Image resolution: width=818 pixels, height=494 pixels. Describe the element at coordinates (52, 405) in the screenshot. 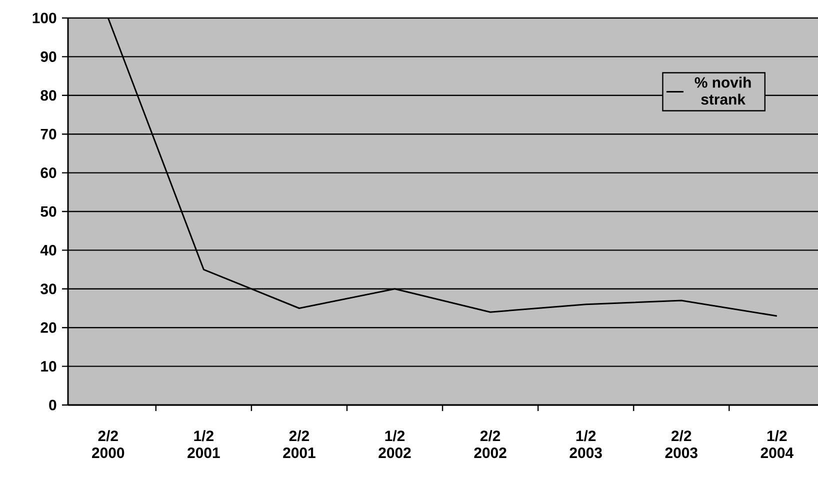

I see `y-tick-label: 0` at that location.